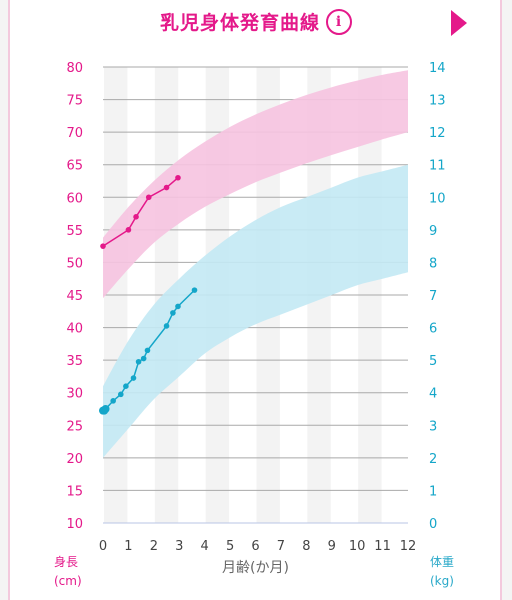 The width and height of the screenshot is (512, 600). Describe the element at coordinates (433, 394) in the screenshot. I see `y-right-tick-label: 4` at that location.